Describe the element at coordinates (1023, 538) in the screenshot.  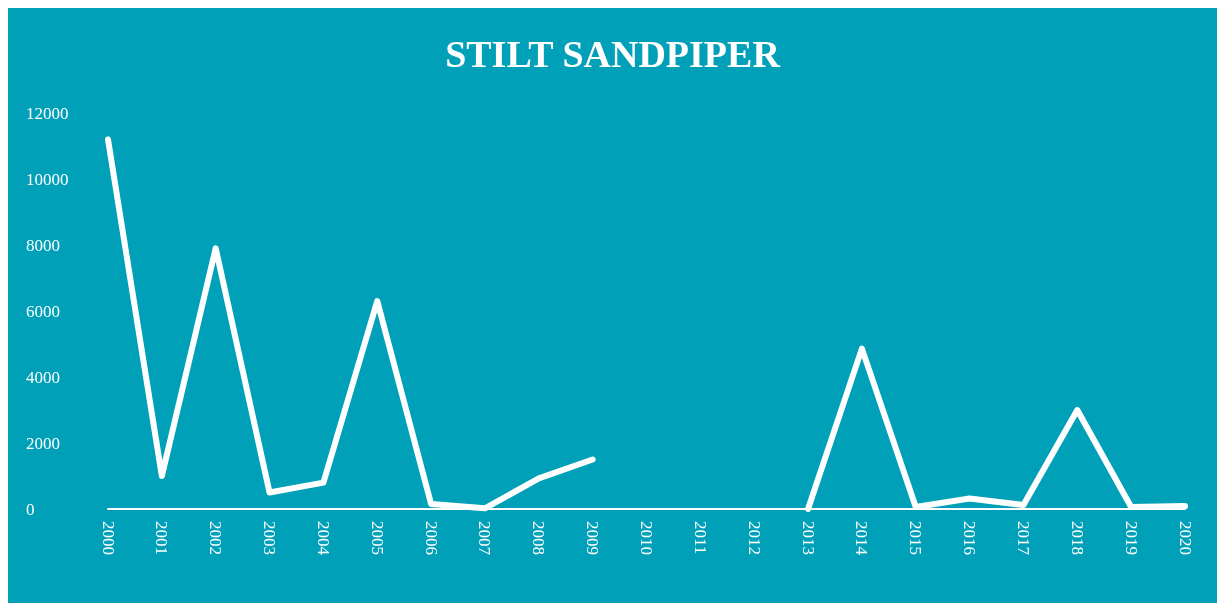
I see `x-tick-label: 2017` at that location.